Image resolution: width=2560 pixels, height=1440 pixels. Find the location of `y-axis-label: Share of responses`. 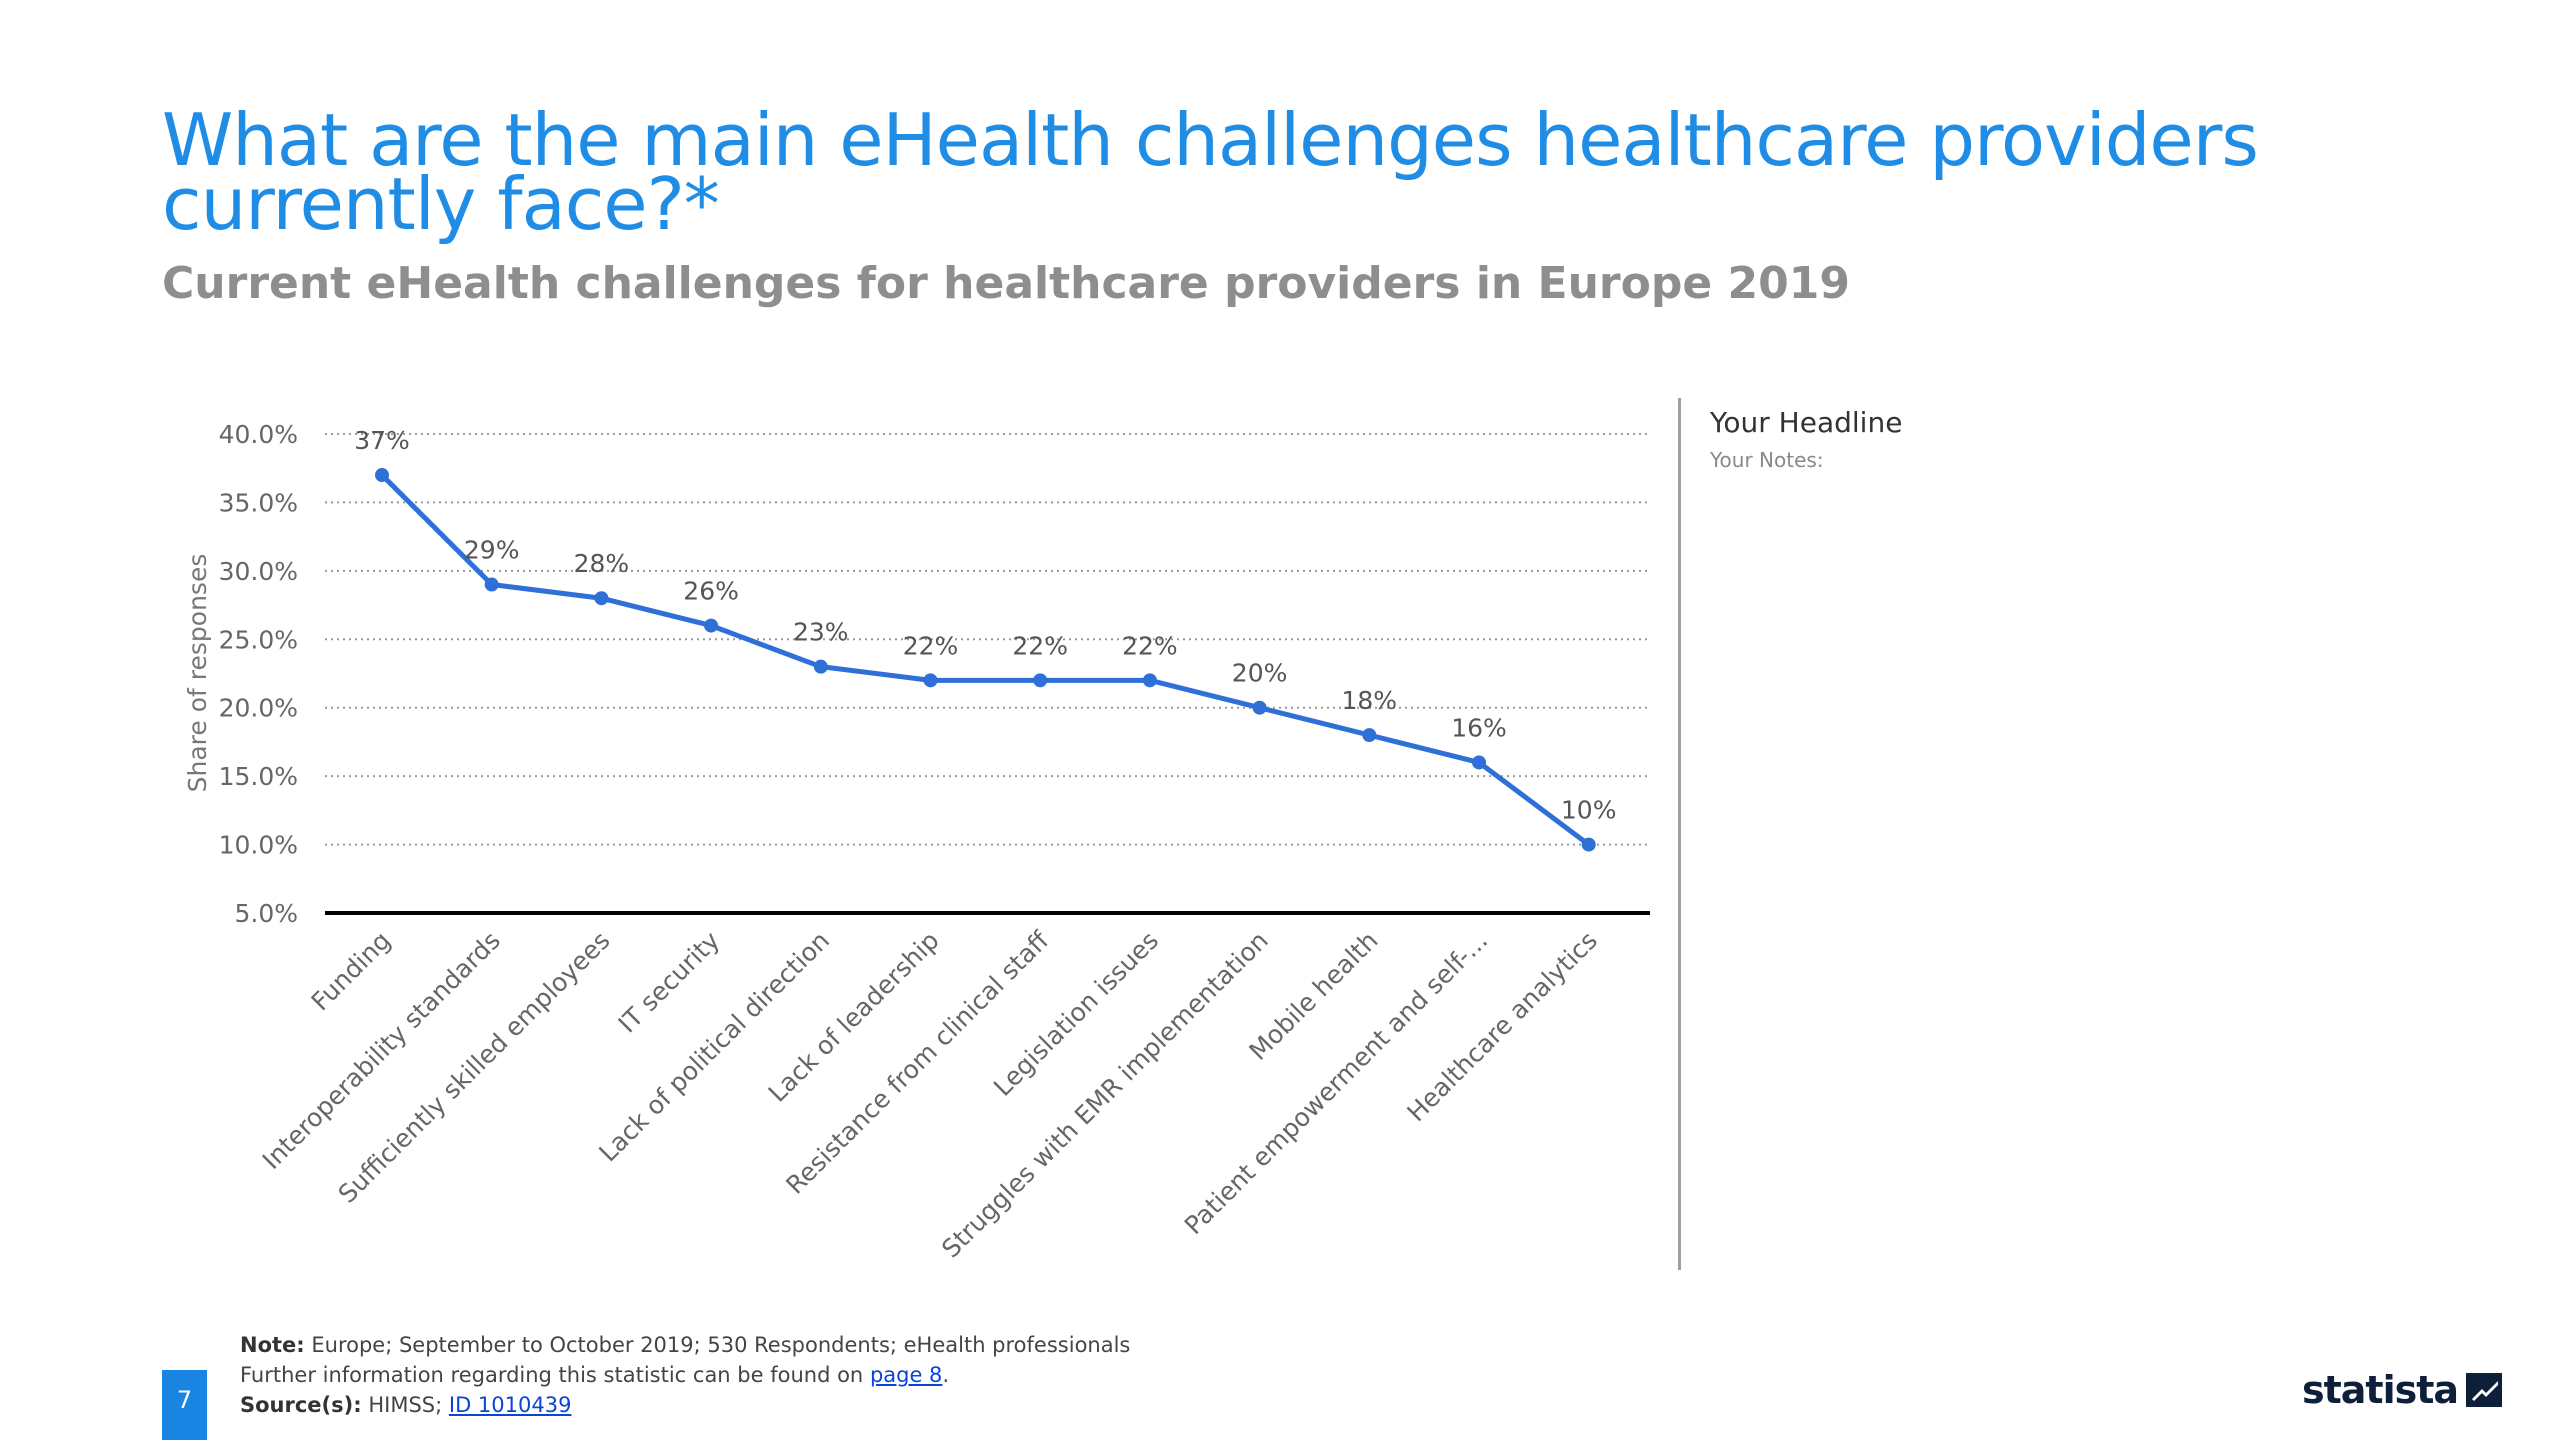

y-axis-label: Share of responses is located at coordinates (197, 673).